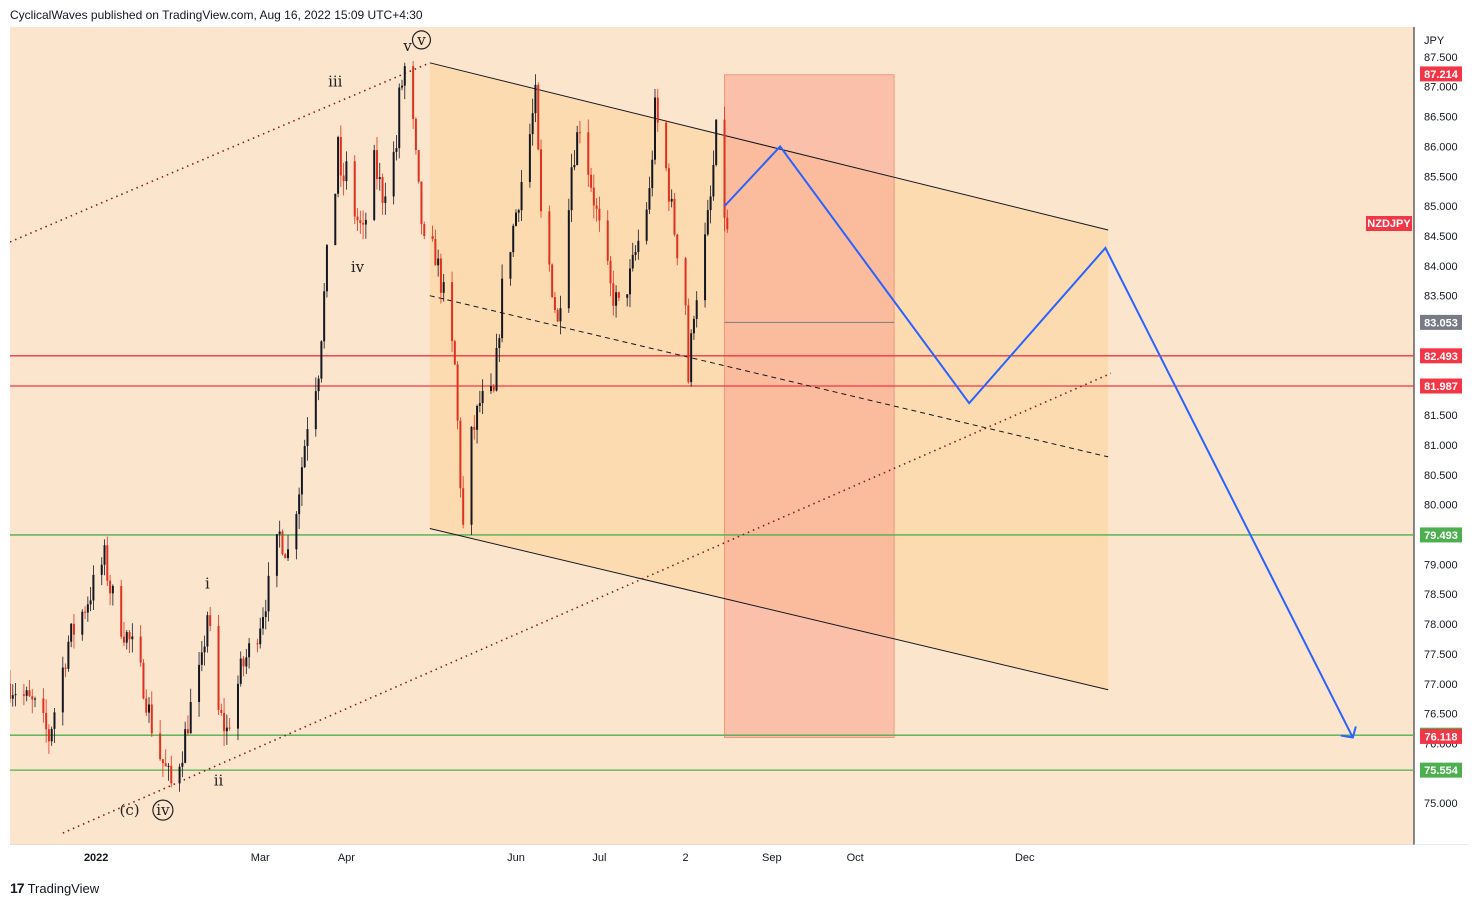 The height and width of the screenshot is (907, 1478). I want to click on price-badge-label-0: 87.214, so click(1441, 75).